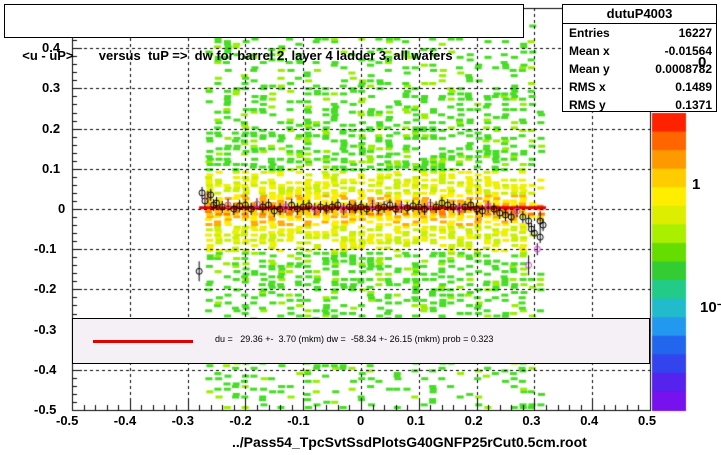  Describe the element at coordinates (587, 105) in the screenshot. I see `stats-label: RMS y` at that location.